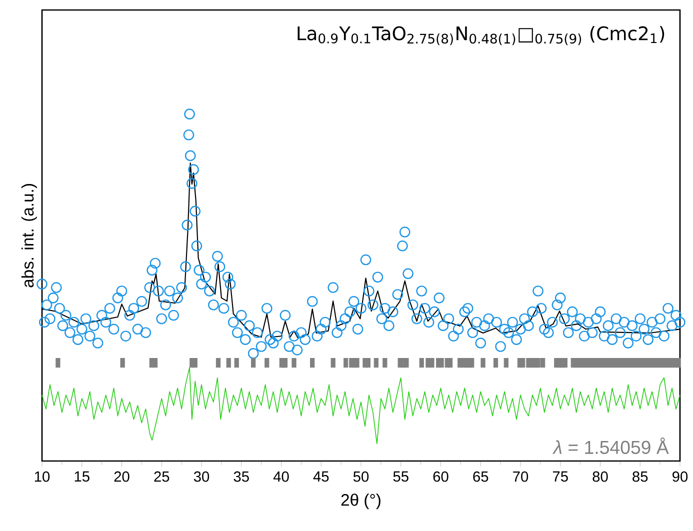 This screenshot has height=531, width=693. Describe the element at coordinates (321, 476) in the screenshot. I see `x-tick-label: 45` at that location.